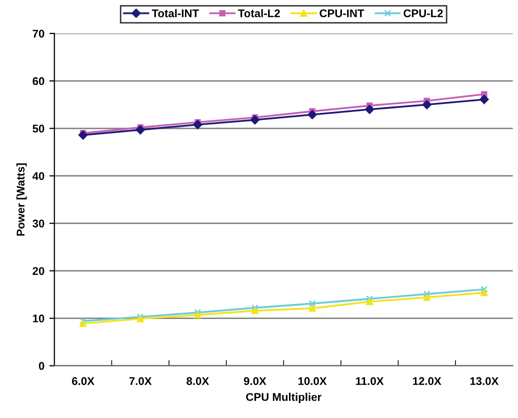  Describe the element at coordinates (41, 366) in the screenshot. I see `y-tick-label: 0` at that location.